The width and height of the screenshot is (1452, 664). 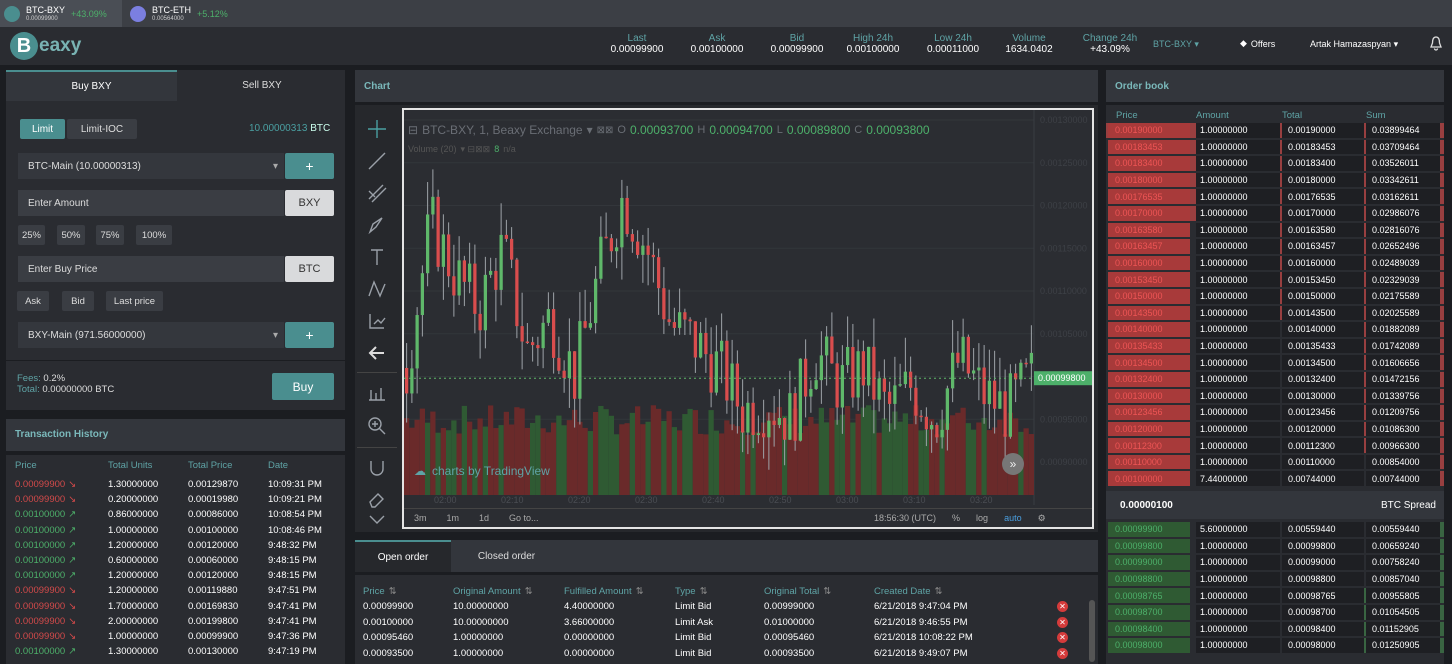 I want to click on chevron-down-icon, so click(x=377, y=519).